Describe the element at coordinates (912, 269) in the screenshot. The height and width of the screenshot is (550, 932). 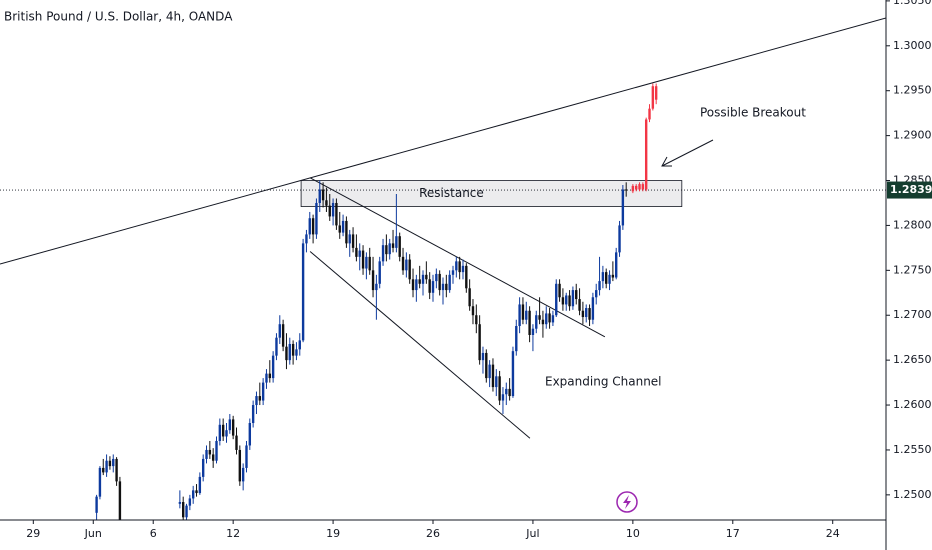
I see `y-tick-label: 1.27500` at that location.